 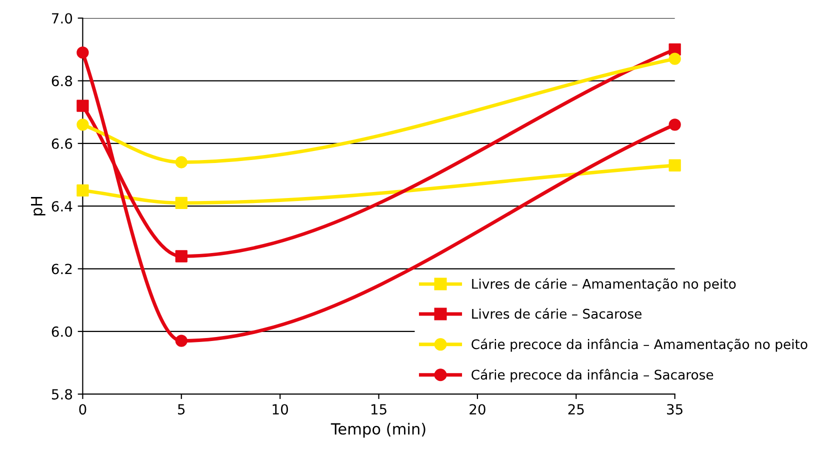 What do you see at coordinates (478, 409) in the screenshot?
I see `x-tick-label: 20` at bounding box center [478, 409].